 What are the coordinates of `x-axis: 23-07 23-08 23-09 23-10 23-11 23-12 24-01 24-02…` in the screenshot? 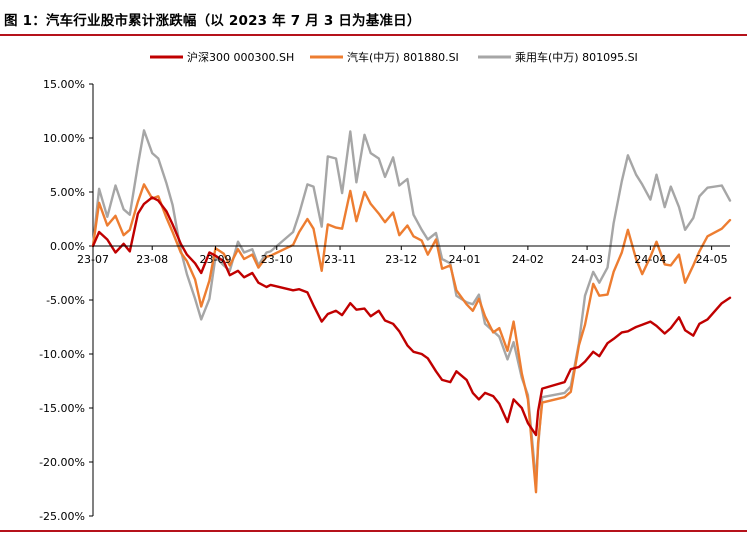 It's located at (403, 255).